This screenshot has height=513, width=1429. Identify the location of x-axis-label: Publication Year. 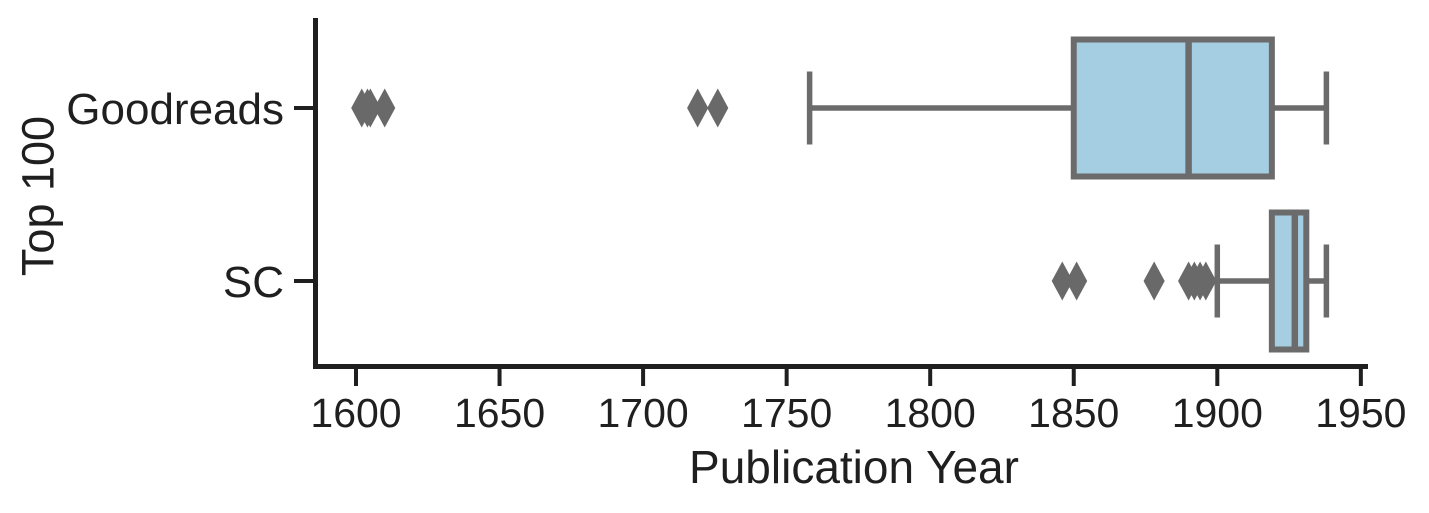
(854, 467).